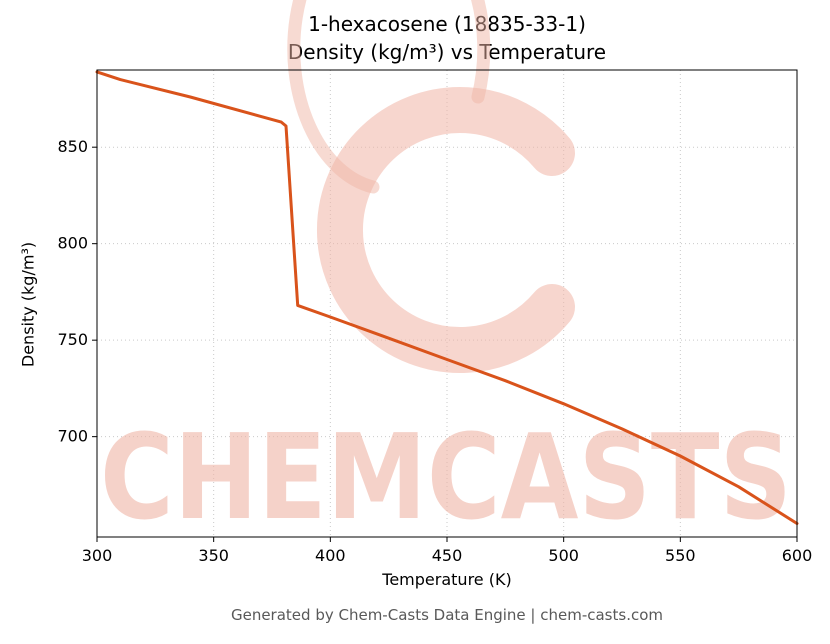  What do you see at coordinates (72, 146) in the screenshot?
I see `y-tick-label: 850` at bounding box center [72, 146].